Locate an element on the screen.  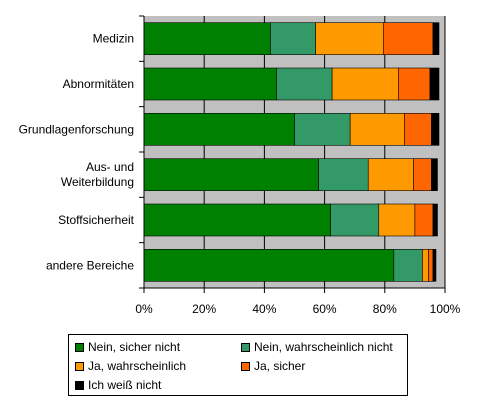
legend-item: Ja, wahrscheinlich is located at coordinates (130, 366).